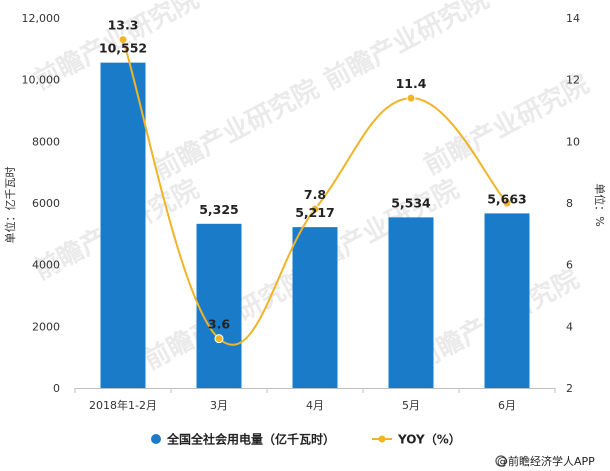 The height and width of the screenshot is (471, 610). What do you see at coordinates (46, 265) in the screenshot?
I see `y-tick-label: 4000` at bounding box center [46, 265].